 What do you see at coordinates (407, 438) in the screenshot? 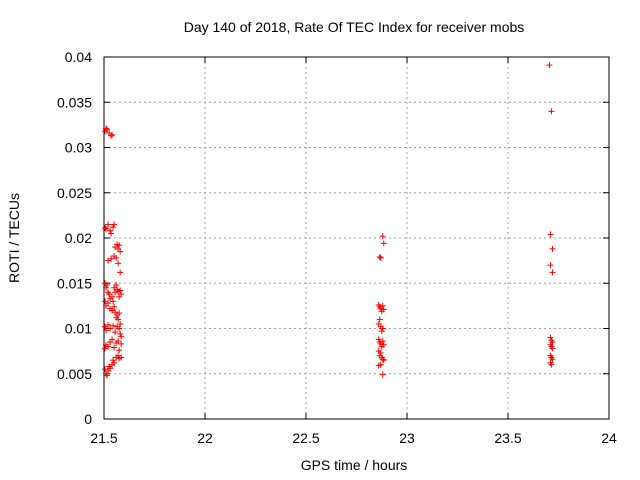
I see `x-tick-label: 23` at bounding box center [407, 438].